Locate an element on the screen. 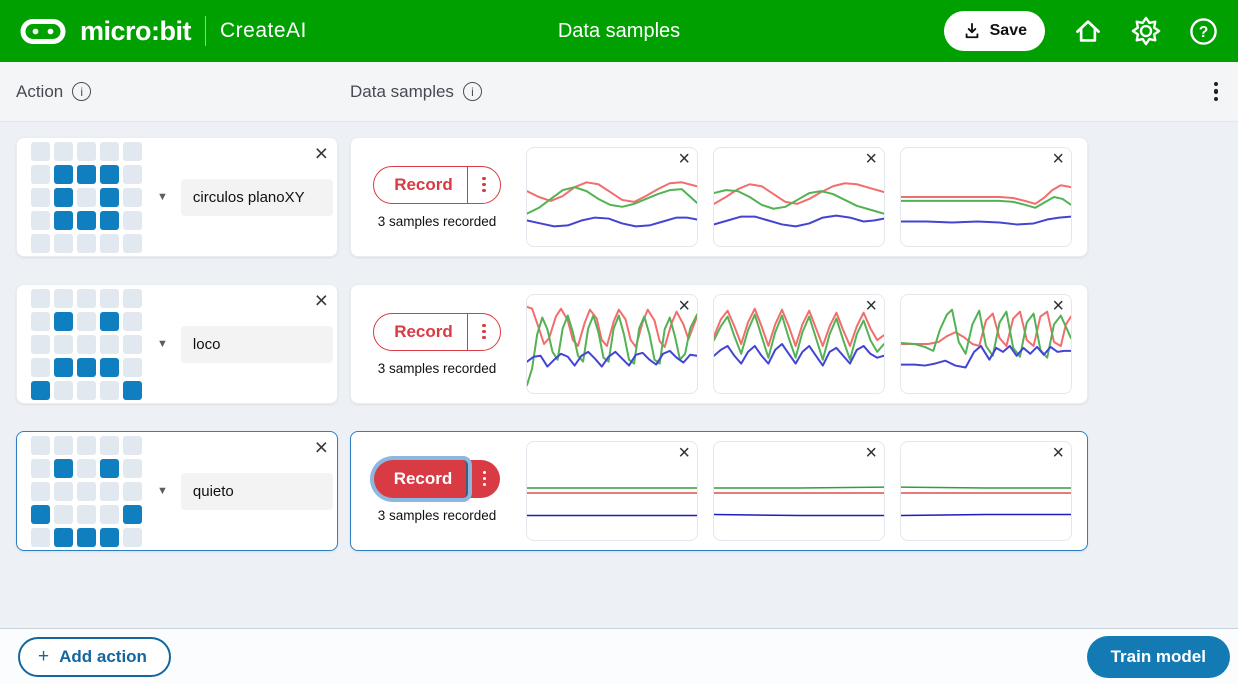  home-icon is located at coordinates (1088, 31).